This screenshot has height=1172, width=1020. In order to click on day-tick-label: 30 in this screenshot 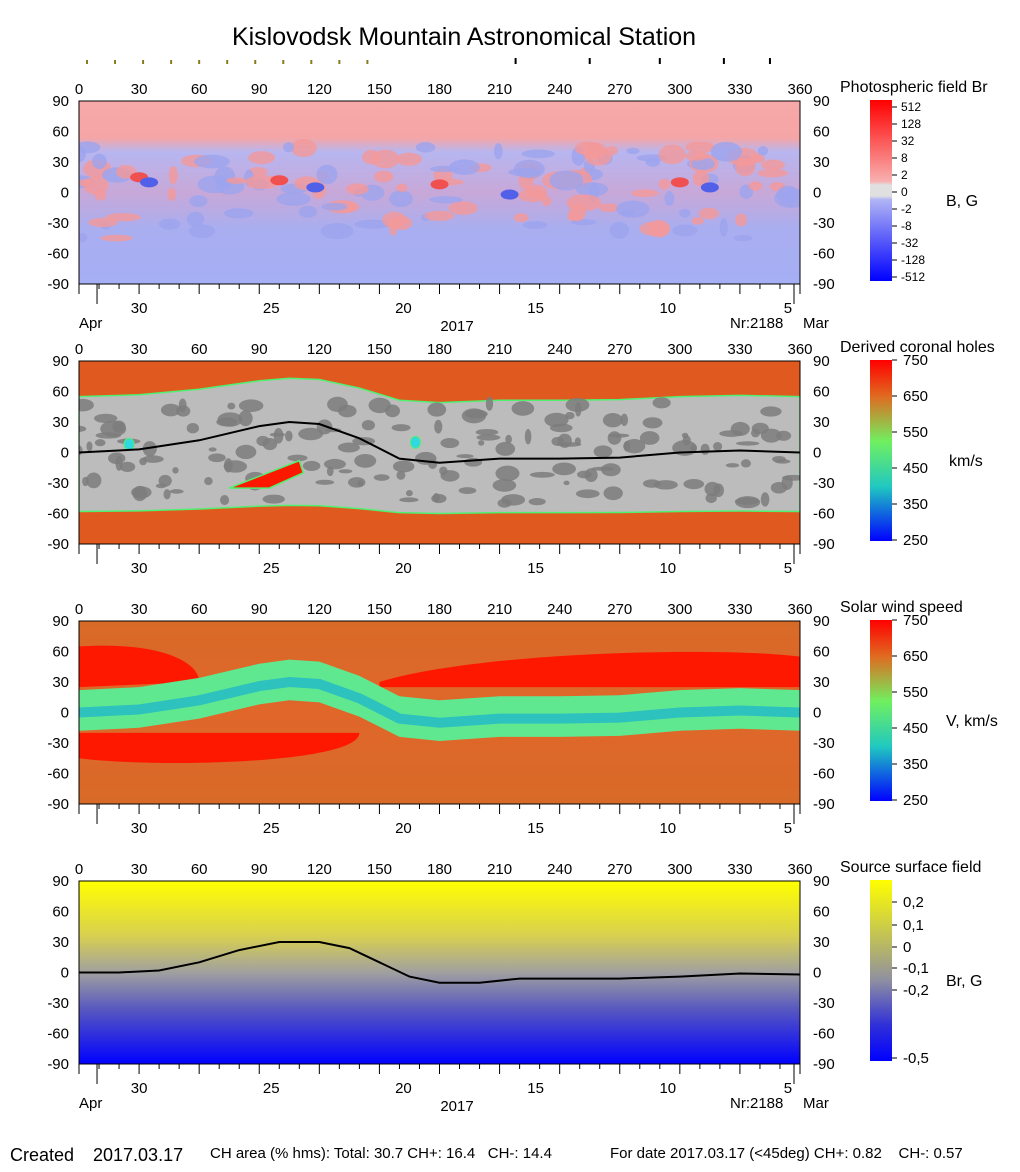, I will do `click(139, 1088)`.